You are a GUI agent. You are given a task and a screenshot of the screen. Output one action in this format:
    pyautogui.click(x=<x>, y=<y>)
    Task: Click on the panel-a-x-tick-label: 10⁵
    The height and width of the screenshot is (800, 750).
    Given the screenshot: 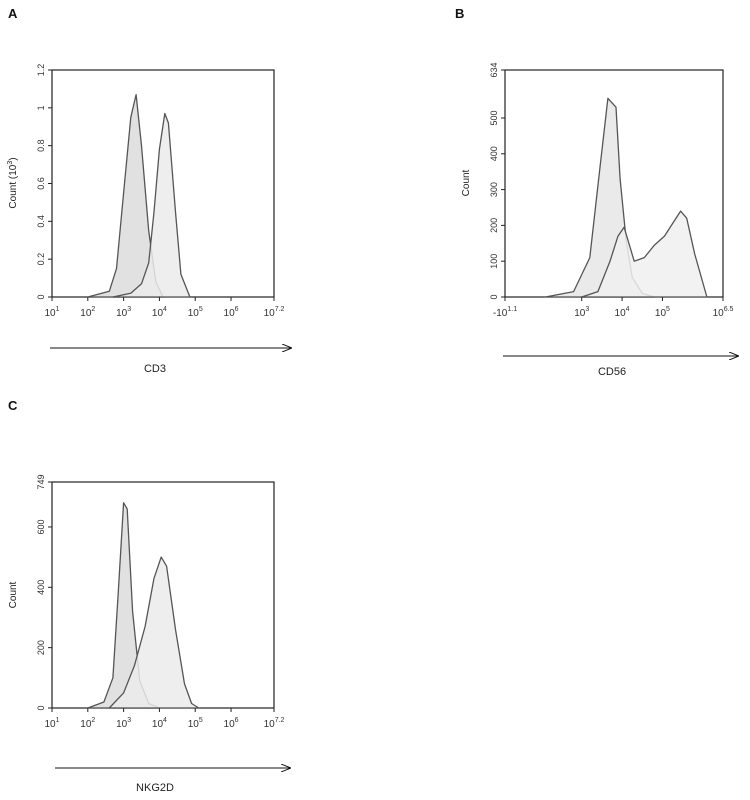 What is the action you would take?
    pyautogui.click(x=195, y=312)
    